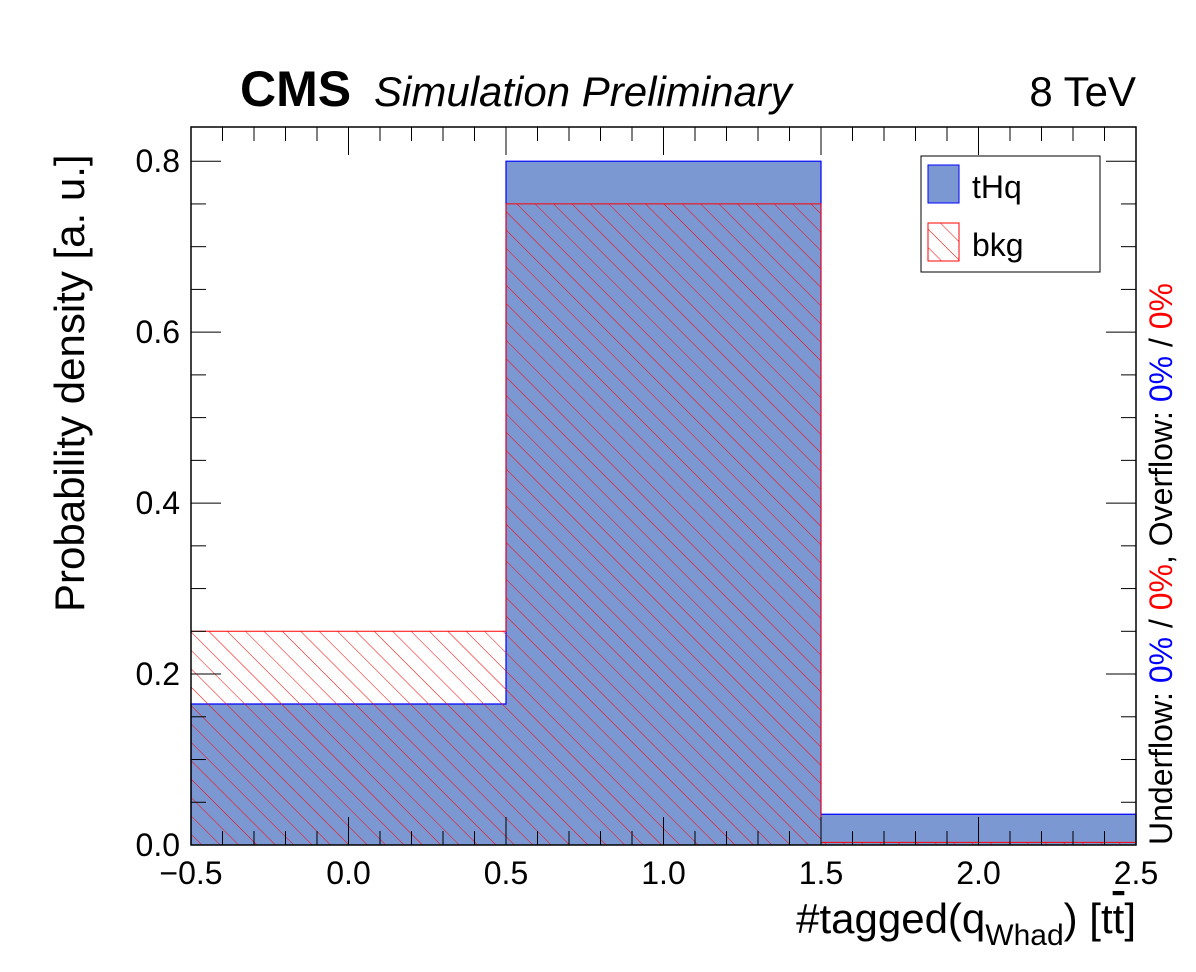 Image resolution: width=1196 pixels, height=972 pixels. Describe the element at coordinates (1082, 91) in the screenshot. I see `energy-label: 8 TeV` at that location.